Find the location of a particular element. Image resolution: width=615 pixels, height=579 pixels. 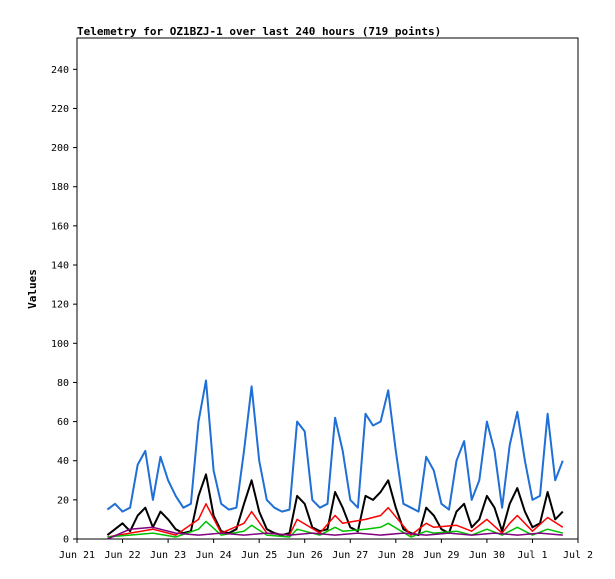

x-tick-label: Jun 30 is located at coordinates (487, 555).